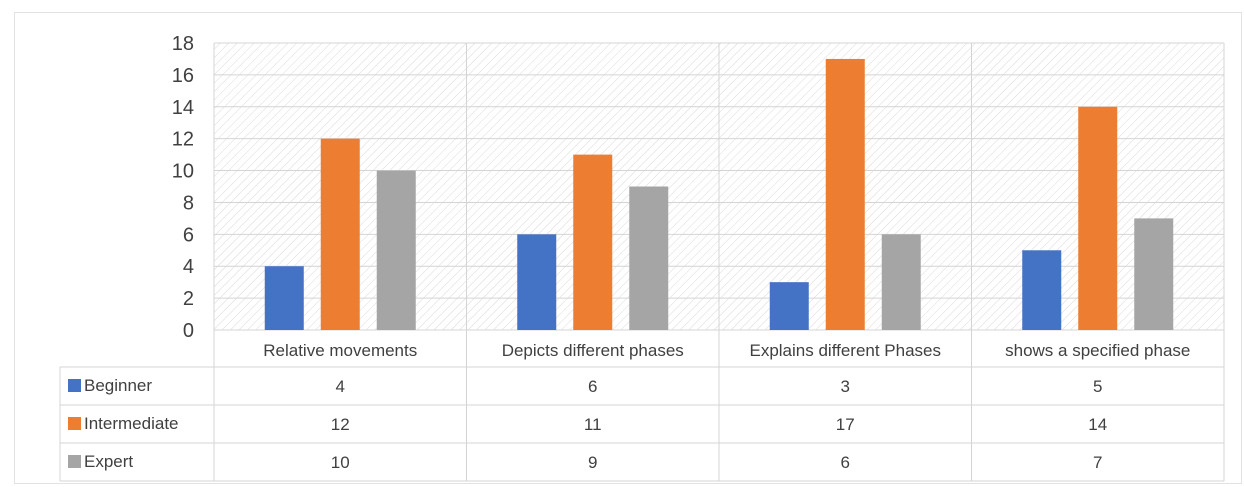  I want to click on category-label: shows a specified phase, so click(1097, 350).